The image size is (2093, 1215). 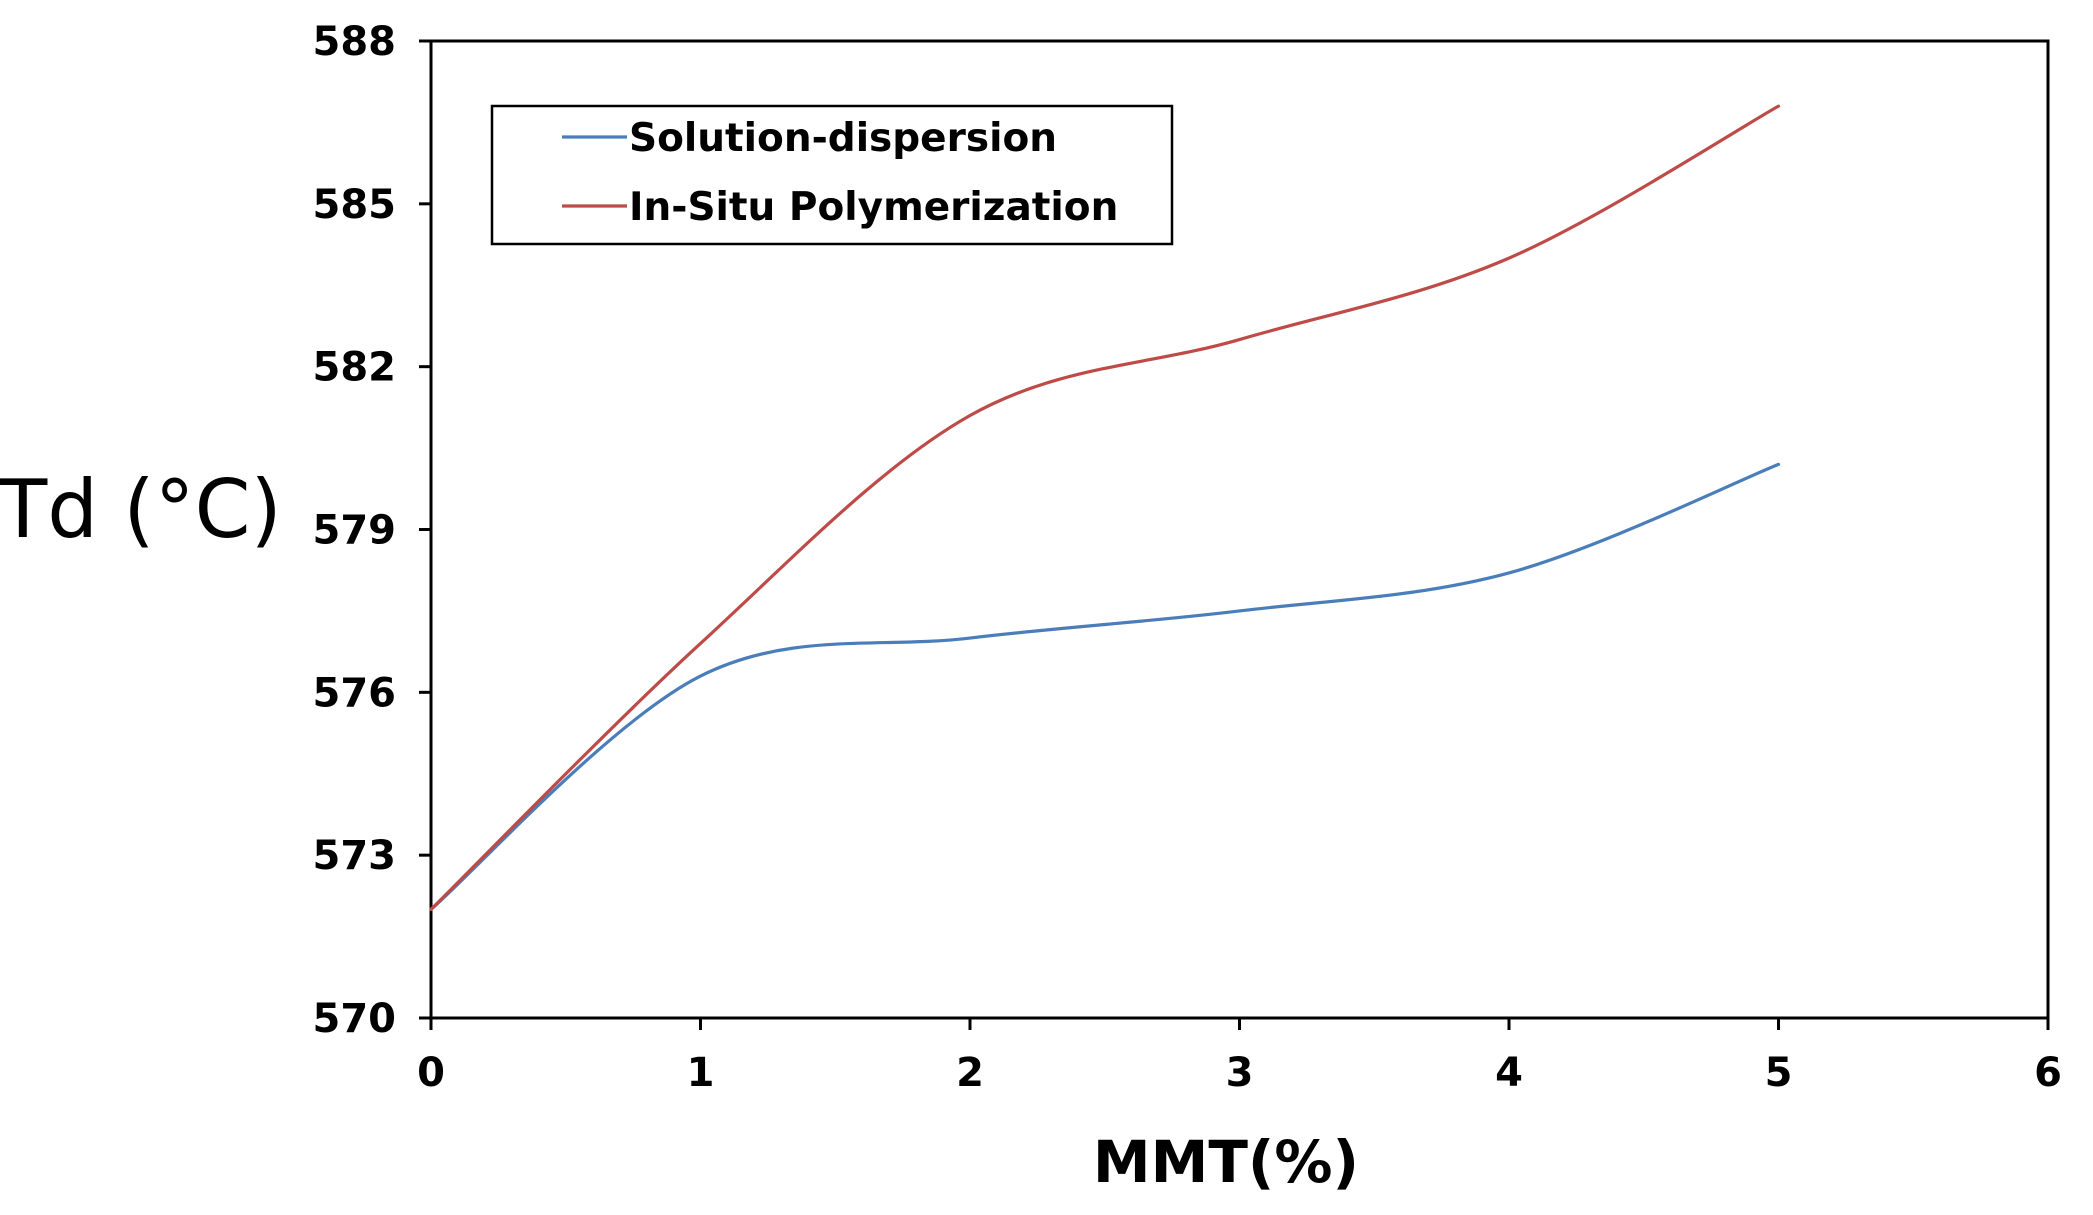 What do you see at coordinates (843, 138) in the screenshot?
I see `legend-label-solution-dispersion: Solution-dispersion` at bounding box center [843, 138].